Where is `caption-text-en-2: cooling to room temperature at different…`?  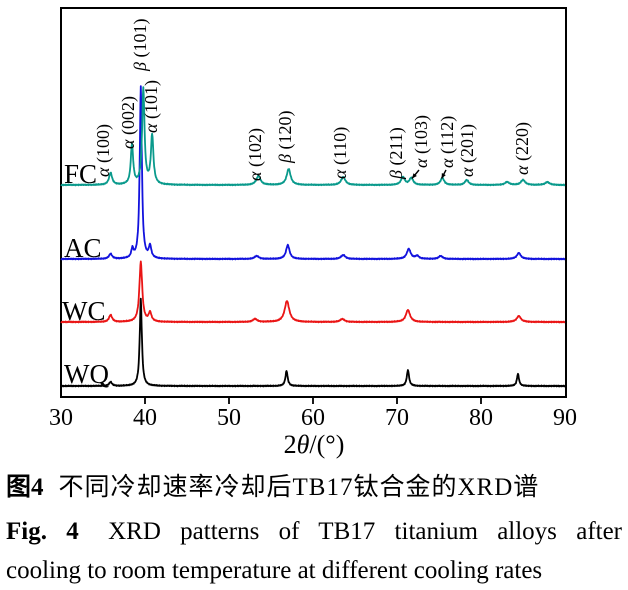 caption-text-en-2: cooling to room temperature at different… is located at coordinates (274, 570).